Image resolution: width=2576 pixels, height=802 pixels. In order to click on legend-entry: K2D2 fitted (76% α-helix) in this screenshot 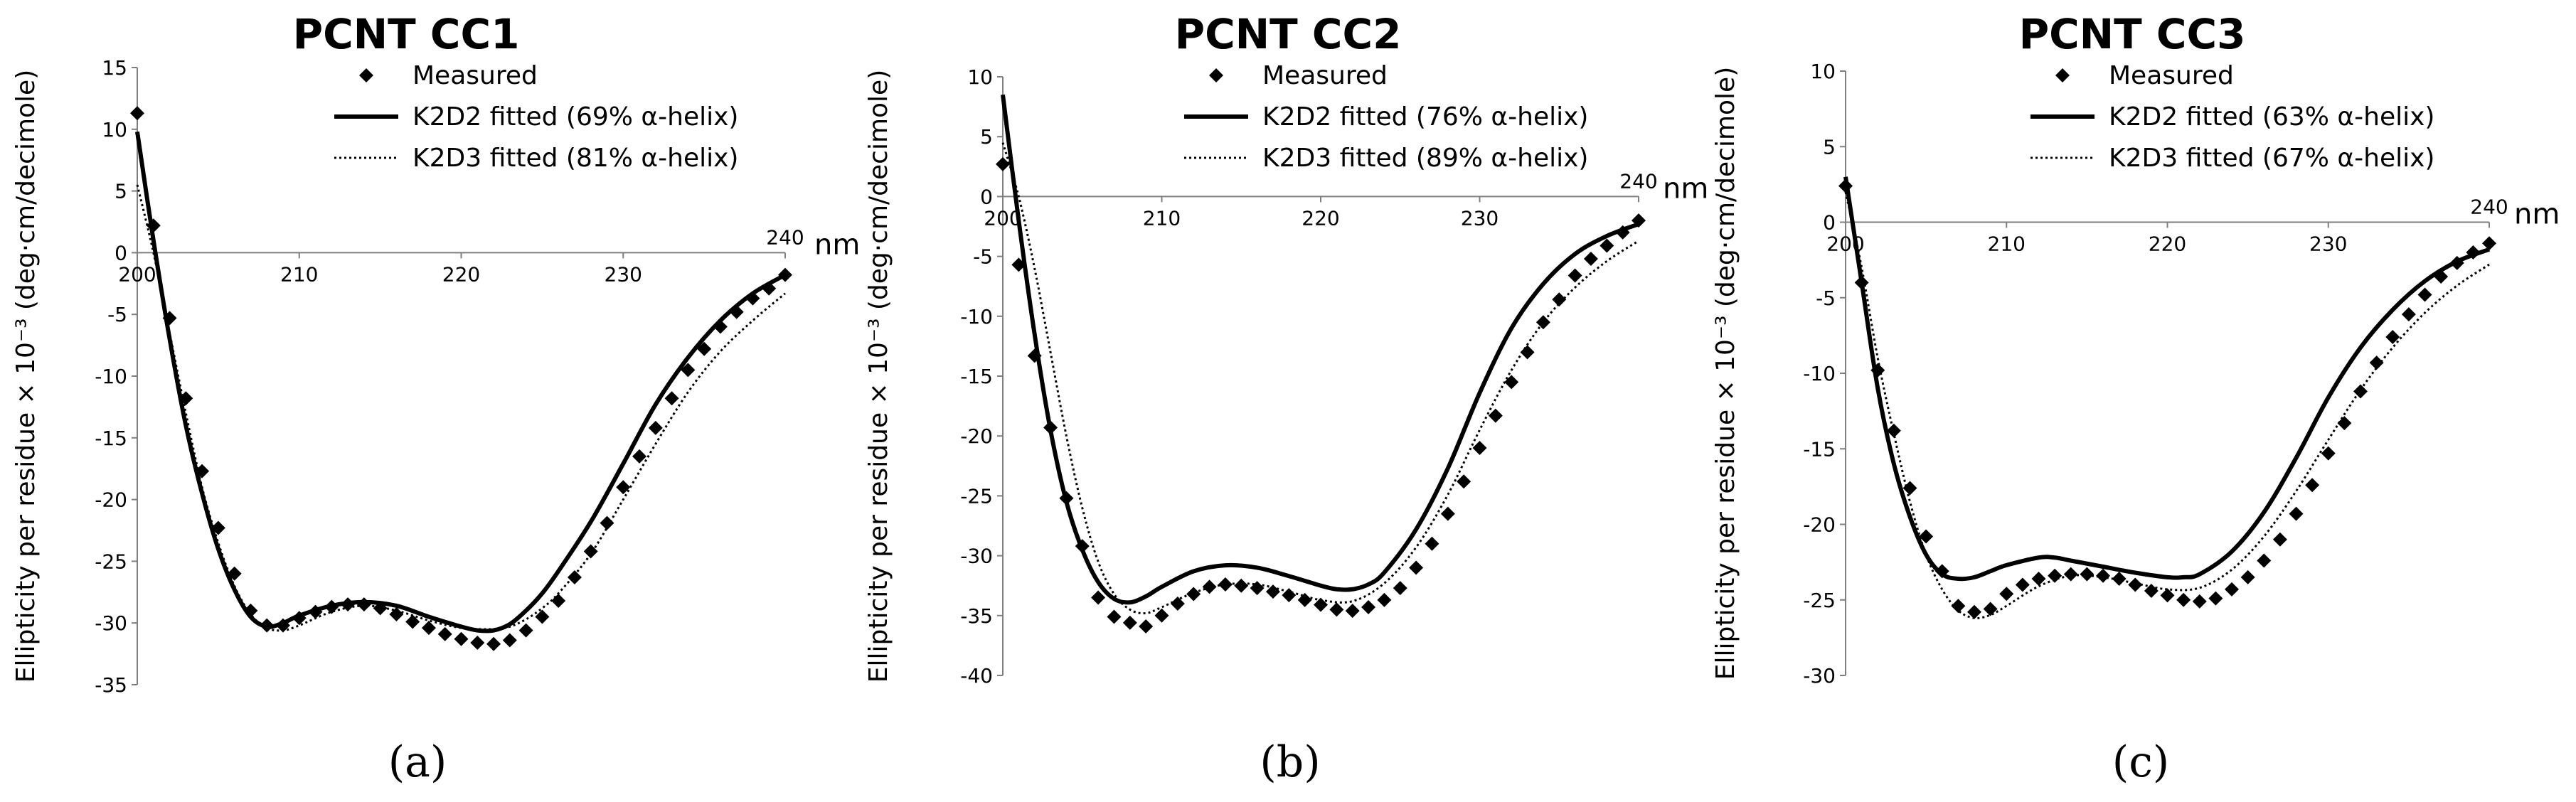, I will do `click(1425, 117)`.